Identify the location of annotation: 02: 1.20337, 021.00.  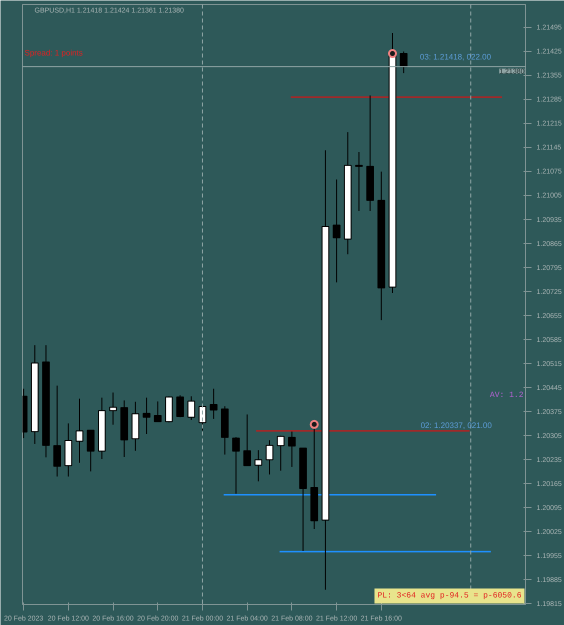
(456, 425).